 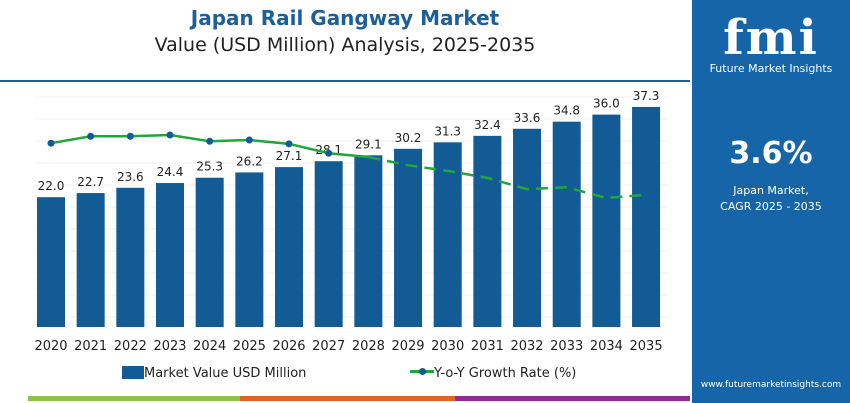 What do you see at coordinates (408, 138) in the screenshot?
I see `bar-label-2029: 30.2` at bounding box center [408, 138].